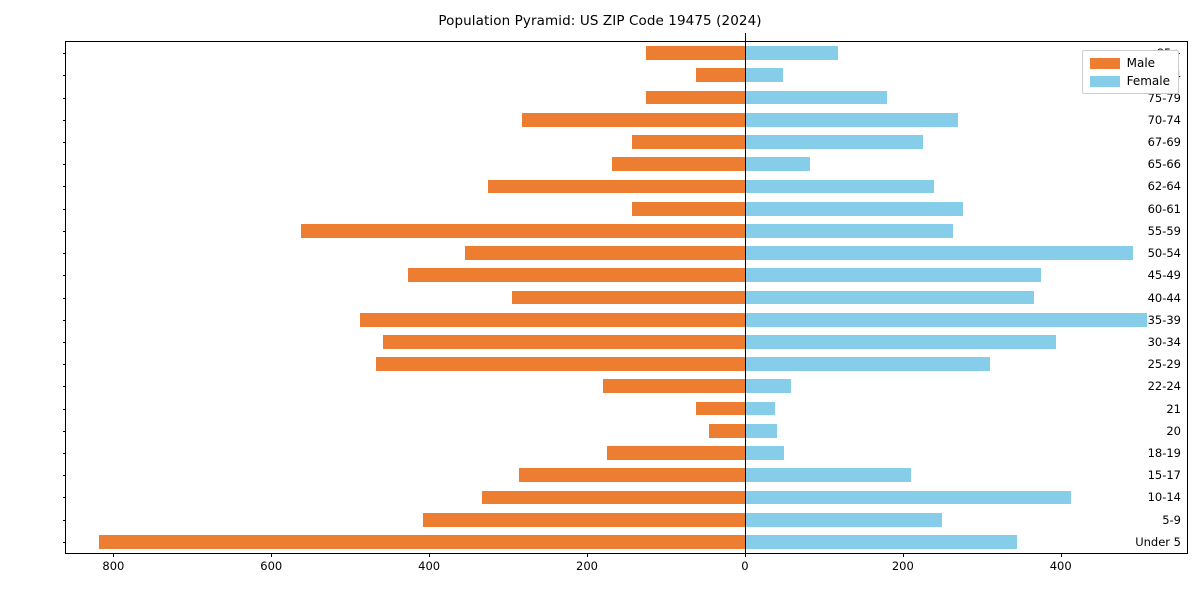 Image resolution: width=1200 pixels, height=600 pixels. Describe the element at coordinates (1164, 319) in the screenshot. I see `y-tick-label: 35-39` at that location.